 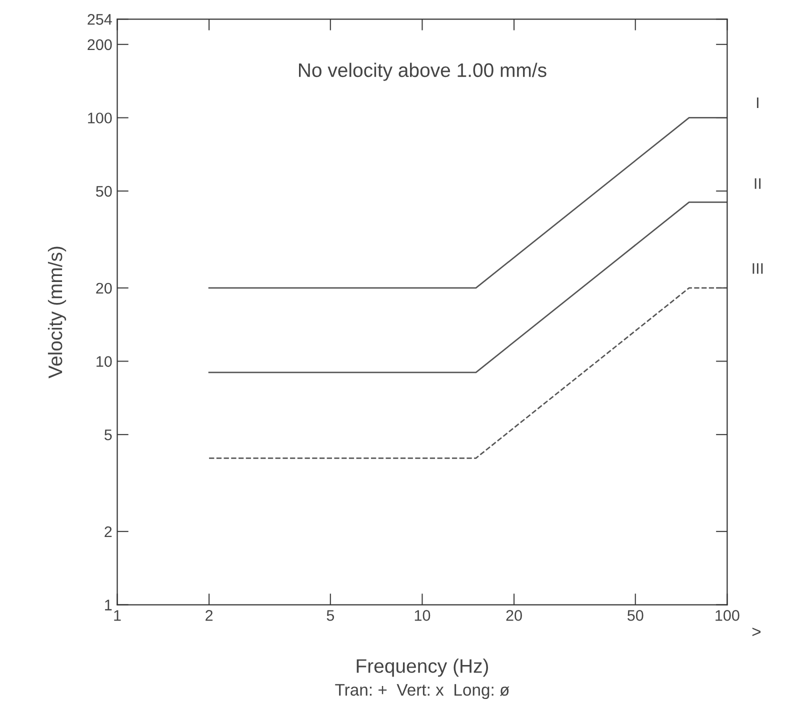 I want to click on text: Tran: + Vert: x Long: ø, so click(x=422, y=692).